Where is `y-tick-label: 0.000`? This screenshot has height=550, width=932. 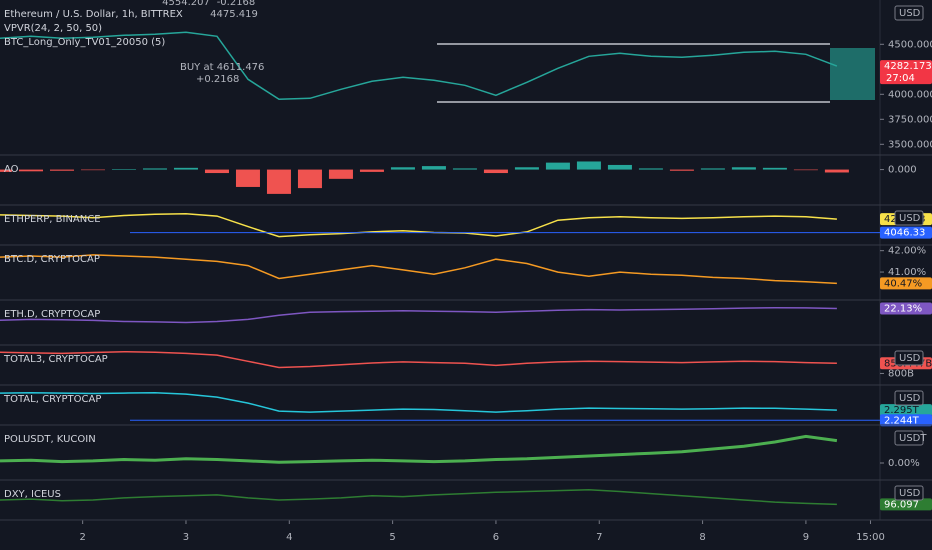 y-tick-label: 0.000 is located at coordinates (902, 170).